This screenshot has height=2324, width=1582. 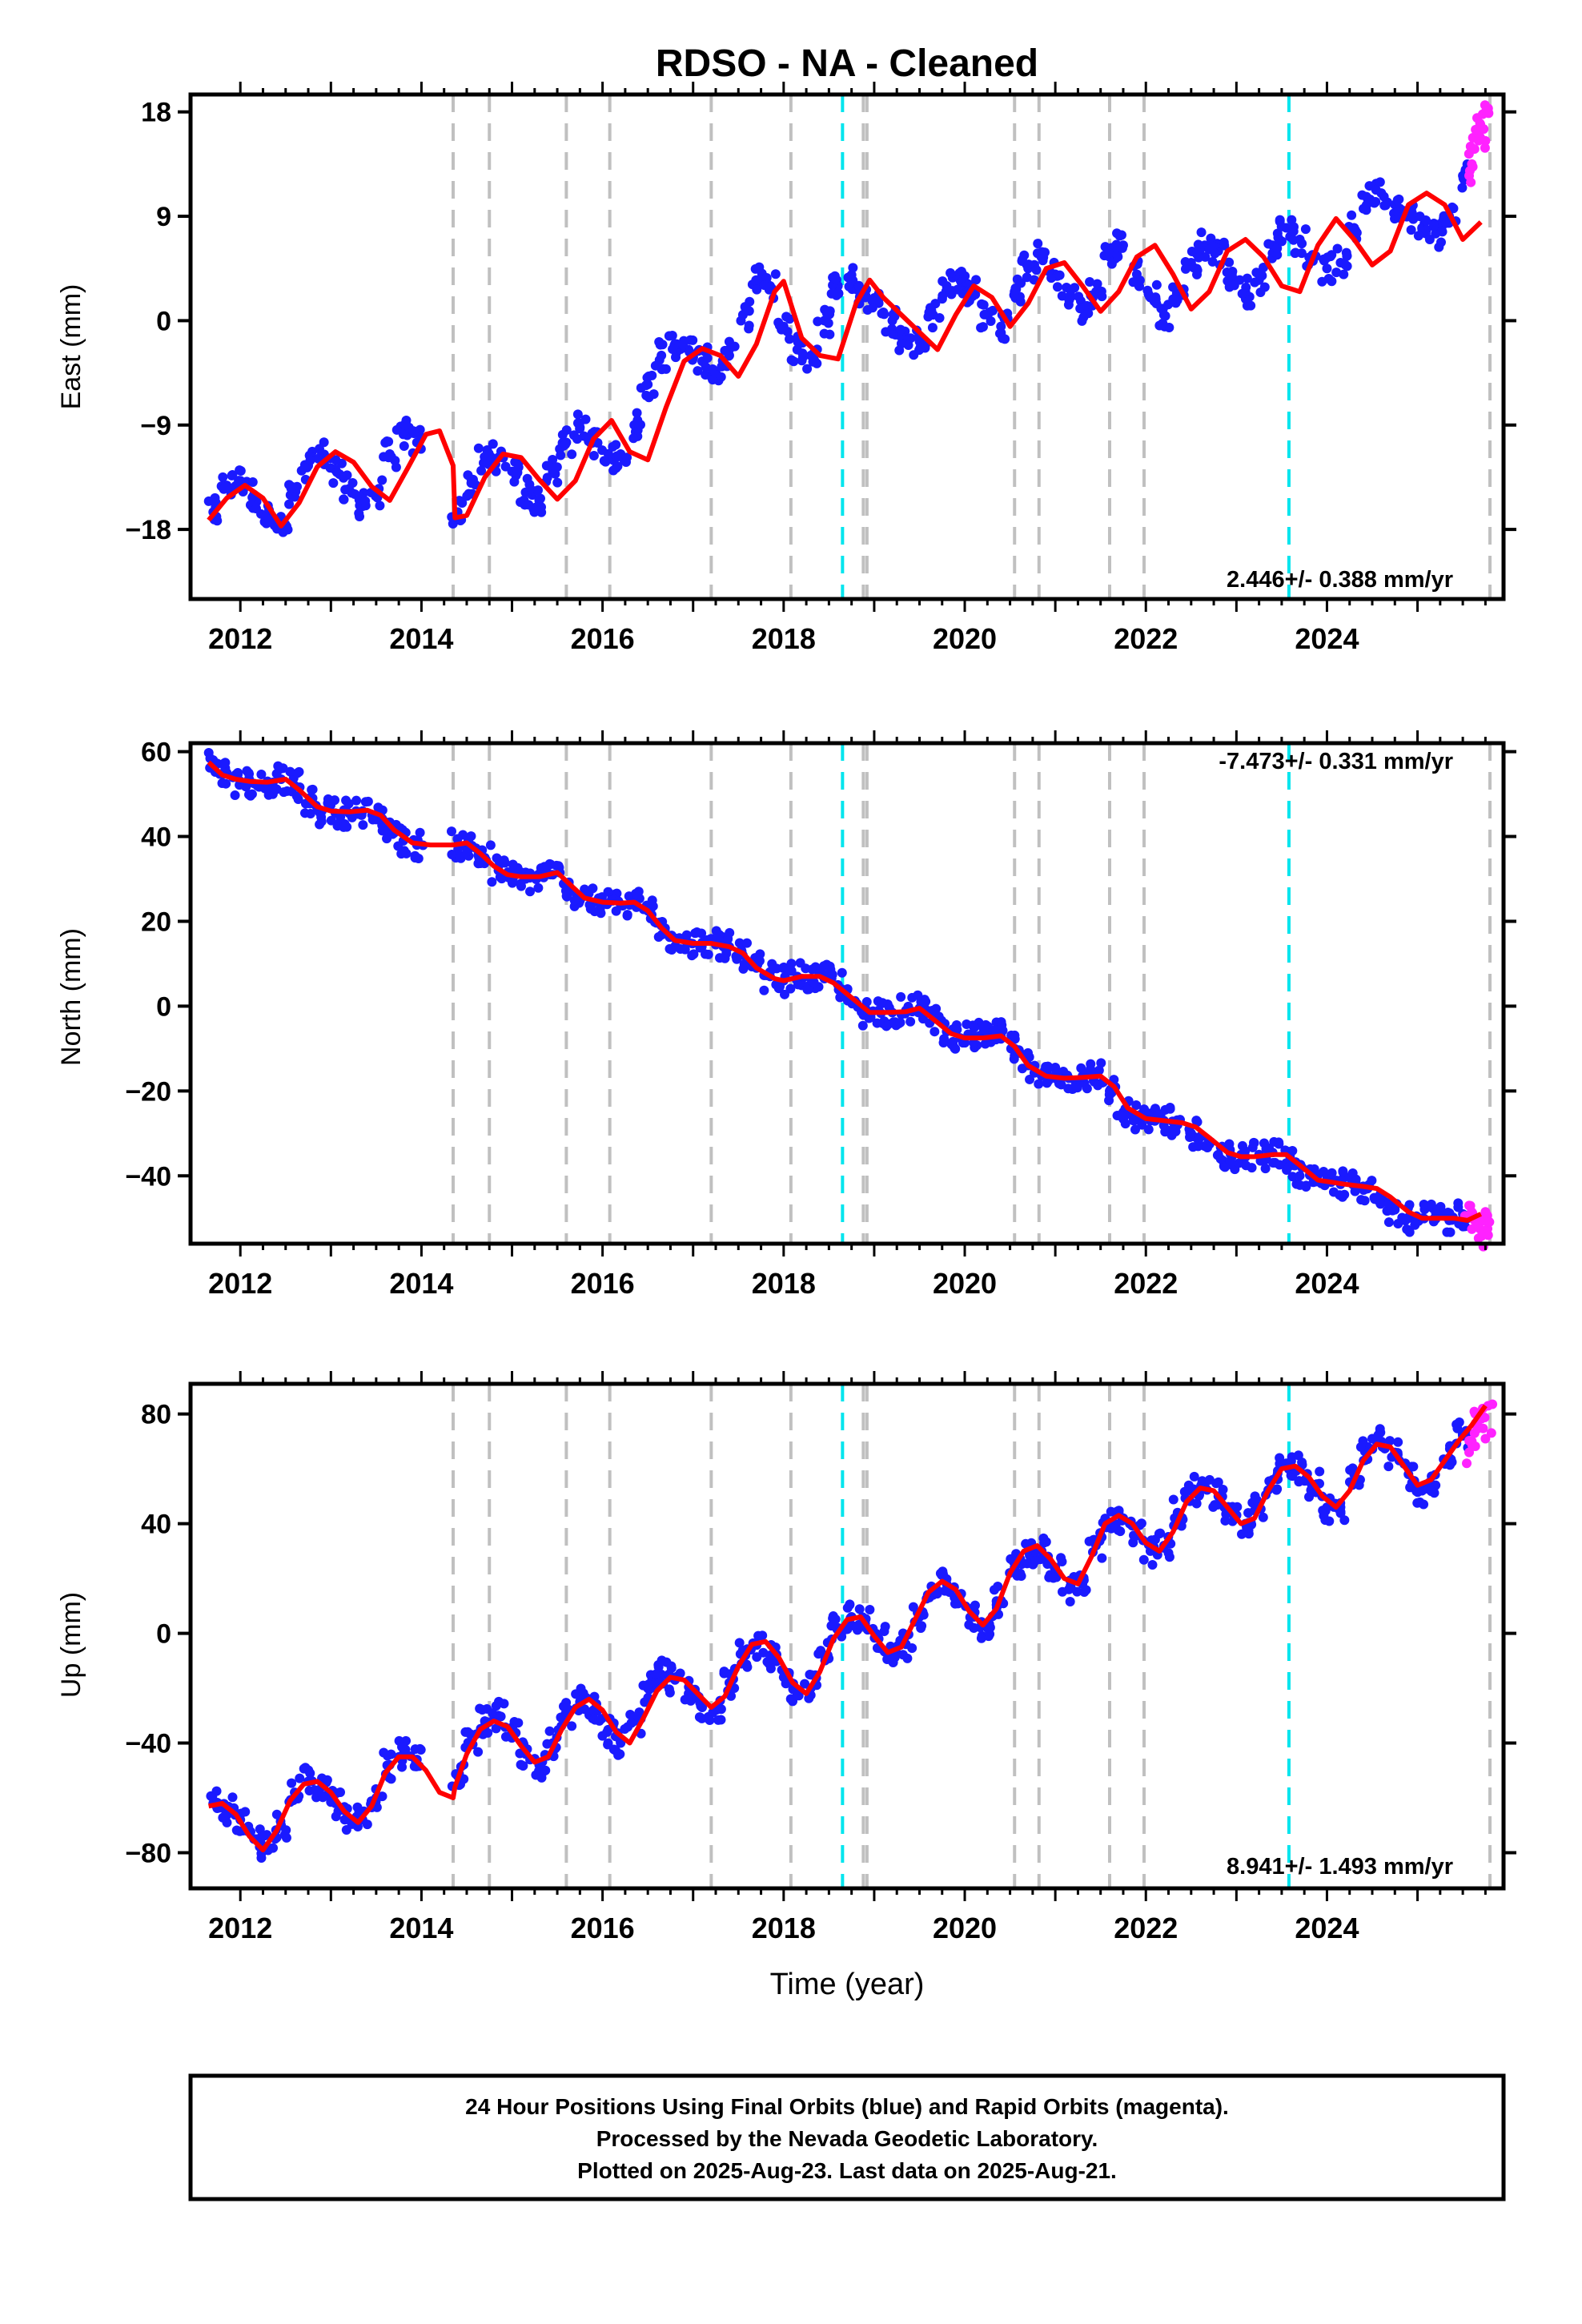 What do you see at coordinates (965, 638) in the screenshot?
I see `east-x-tick-label: 2020` at bounding box center [965, 638].